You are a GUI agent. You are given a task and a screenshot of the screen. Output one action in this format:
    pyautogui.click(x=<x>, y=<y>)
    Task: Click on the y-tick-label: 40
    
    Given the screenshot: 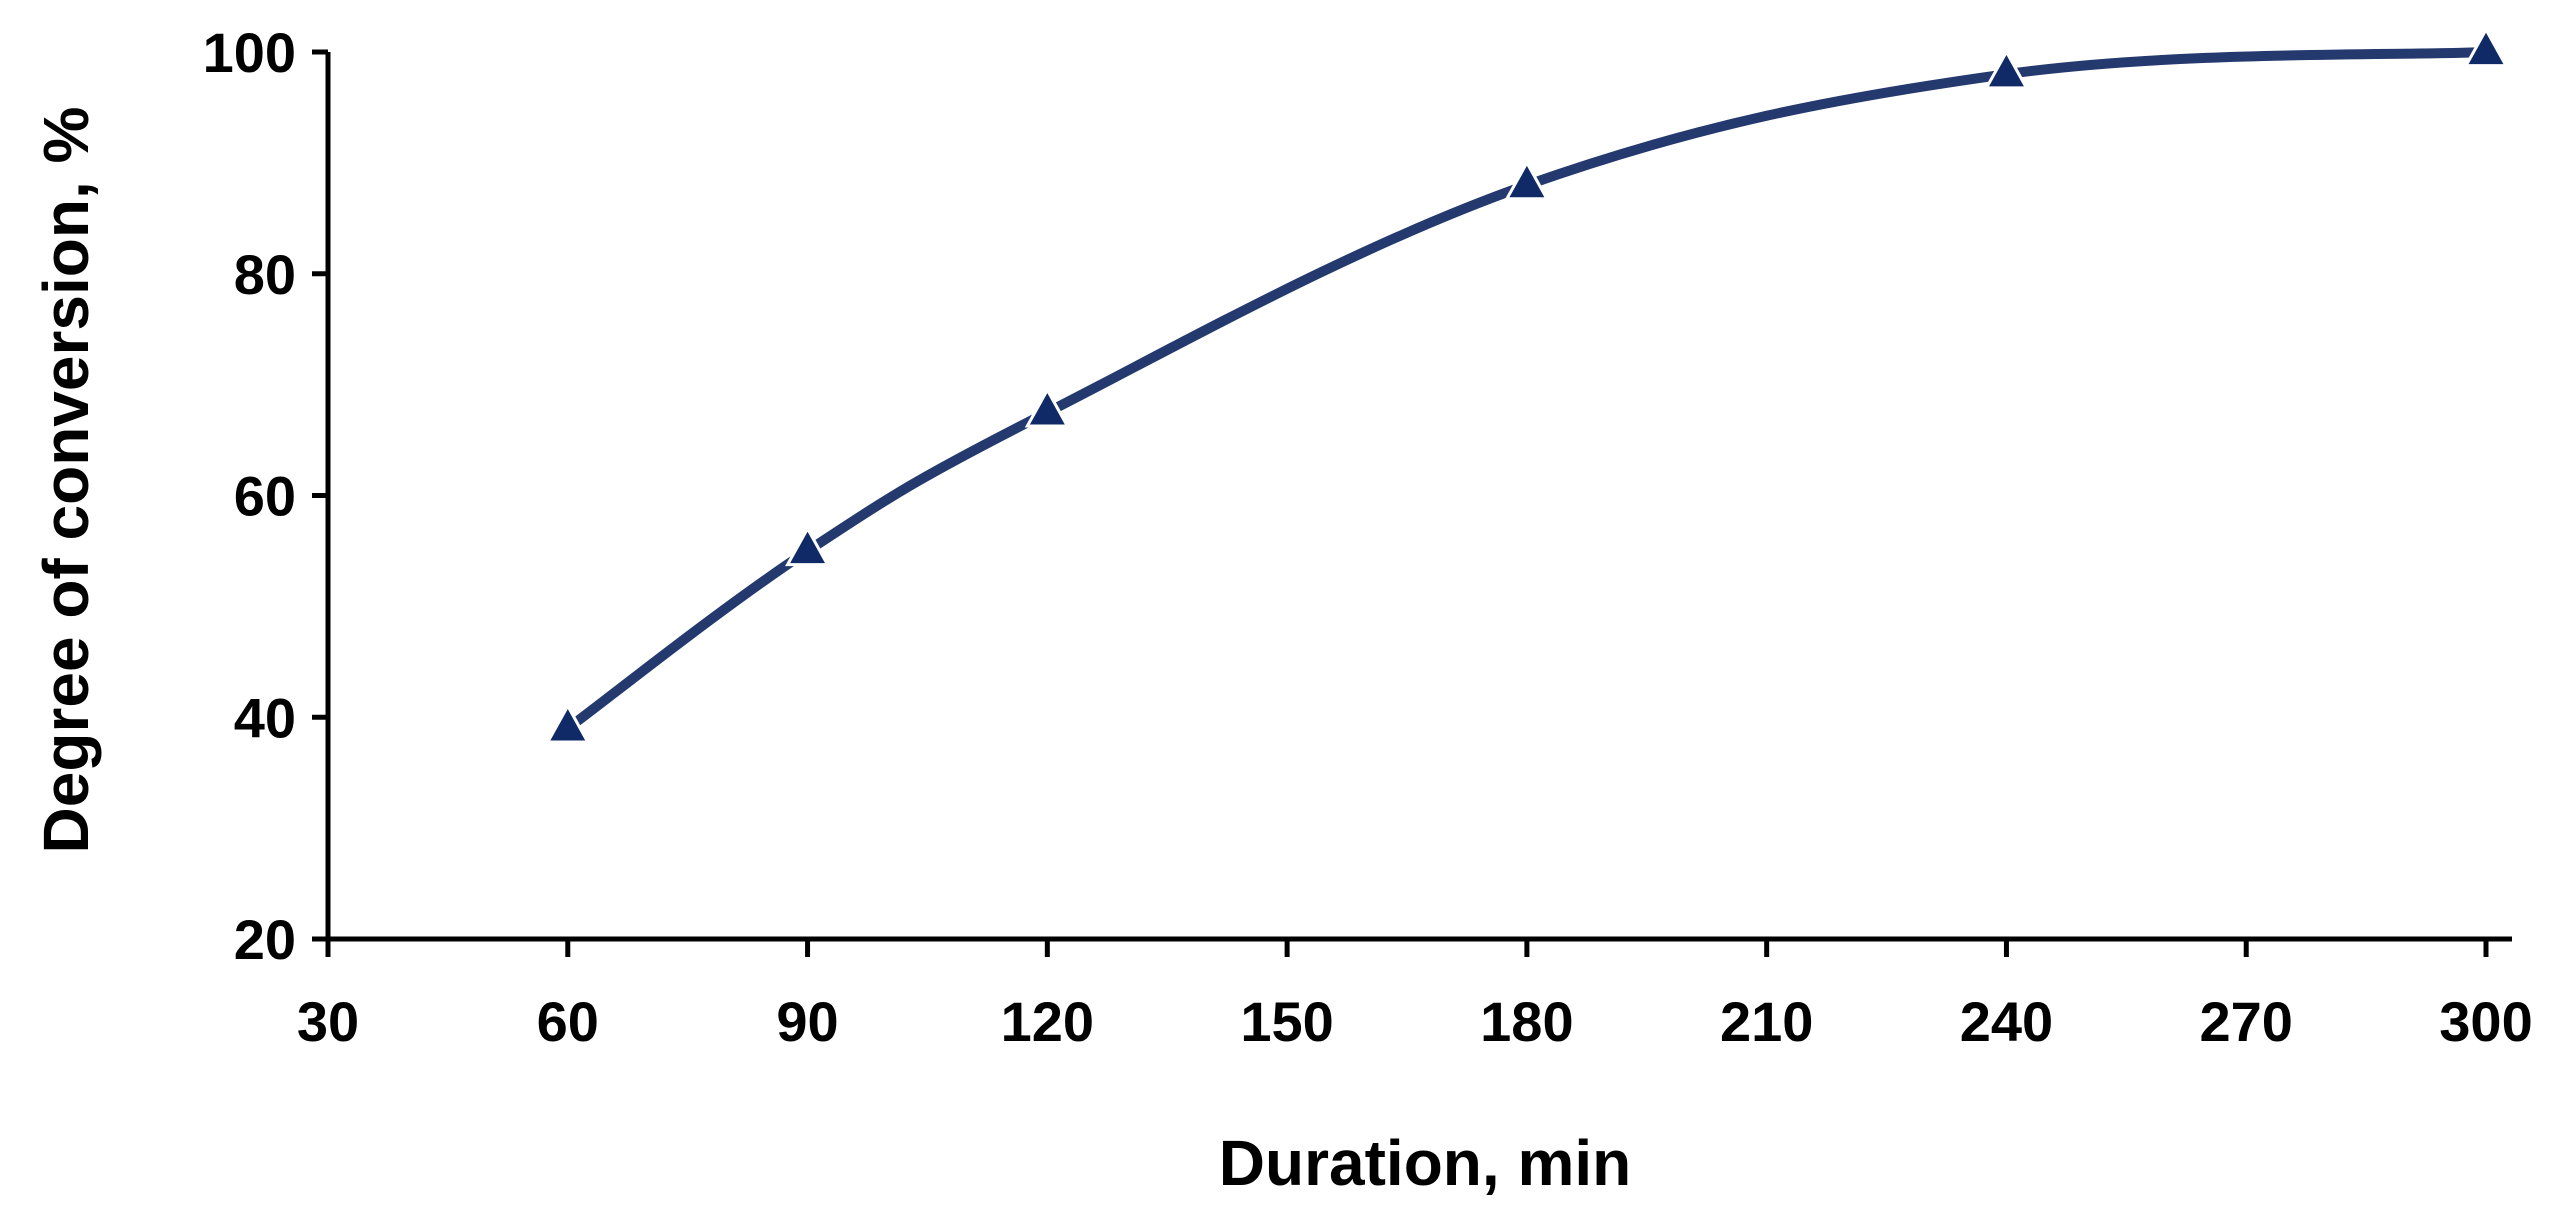 What is the action you would take?
    pyautogui.click(x=265, y=717)
    